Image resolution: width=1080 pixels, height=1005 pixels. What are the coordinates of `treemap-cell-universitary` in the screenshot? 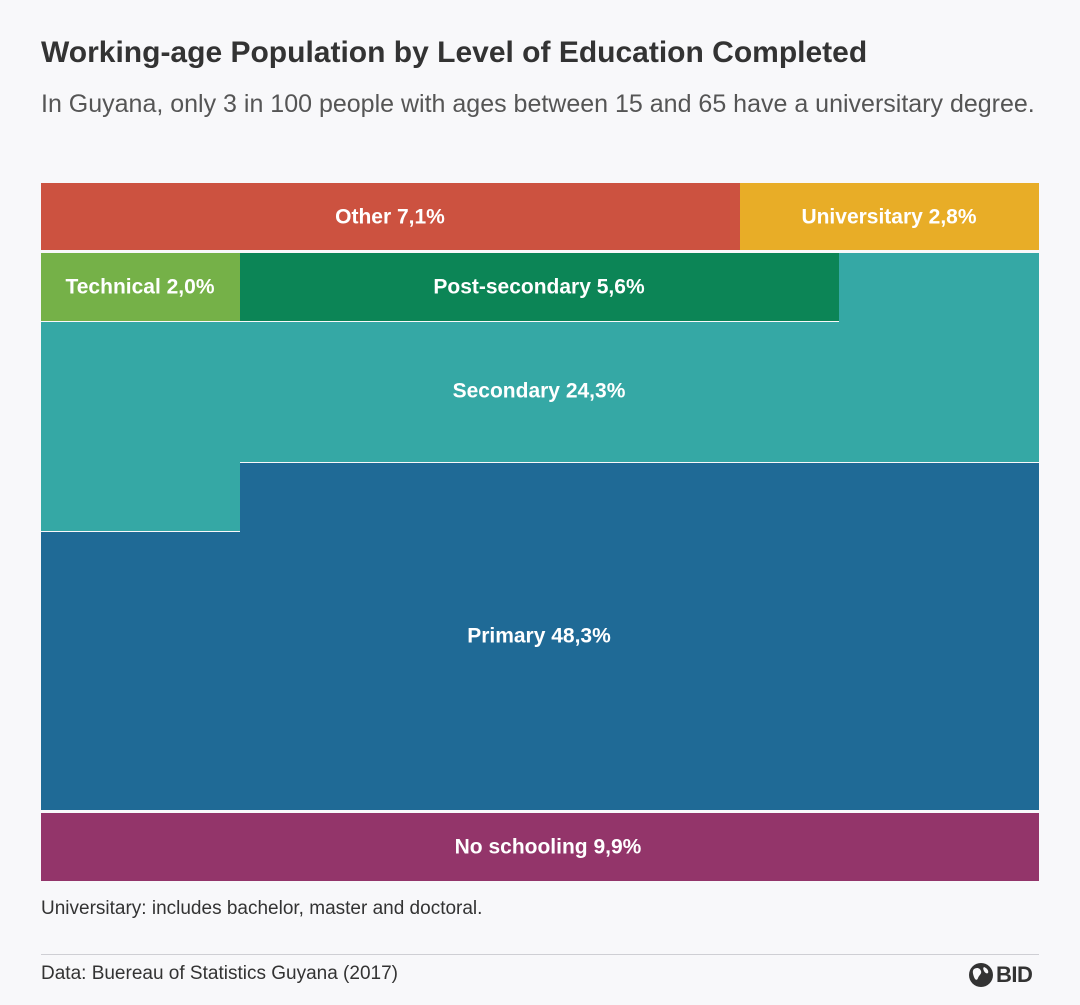 It's located at (889, 216).